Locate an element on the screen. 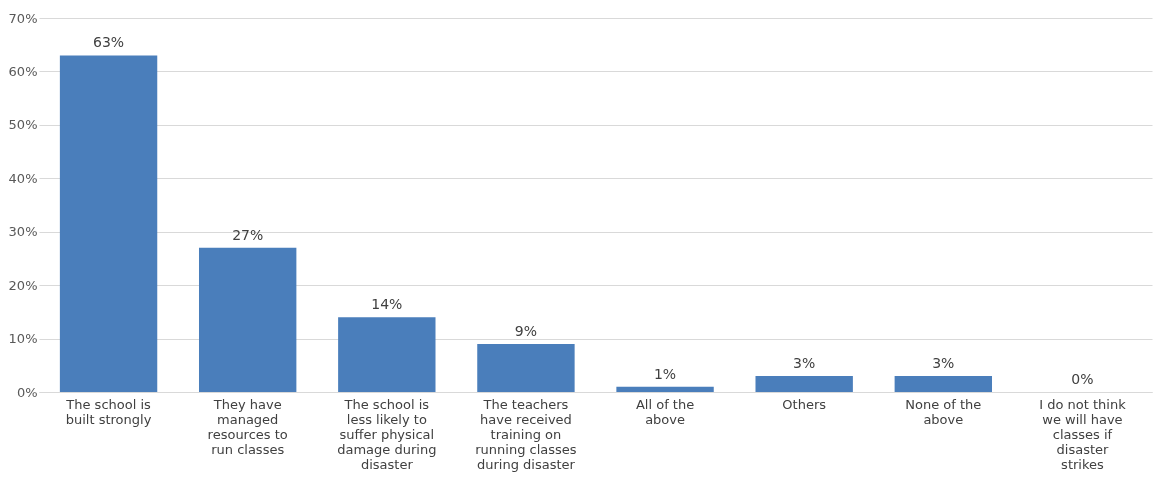  x-tick-label: None of the above is located at coordinates (943, 411).